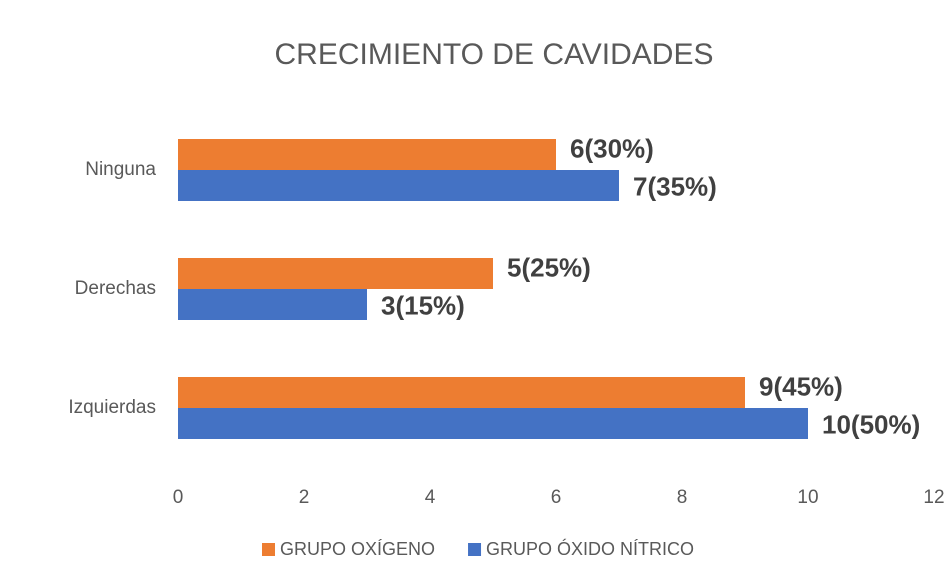 The width and height of the screenshot is (949, 563). What do you see at coordinates (871, 424) in the screenshot?
I see `value-label: 10(50%)` at bounding box center [871, 424].